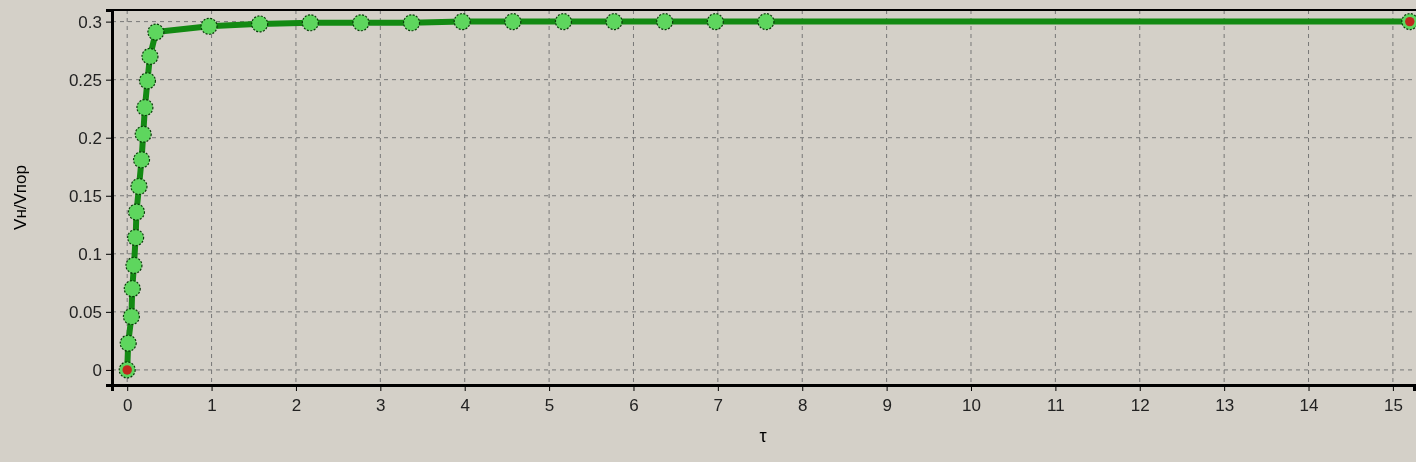 Image resolution: width=1416 pixels, height=462 pixels. Describe the element at coordinates (1056, 406) in the screenshot. I see `x-tick-label: 11` at that location.